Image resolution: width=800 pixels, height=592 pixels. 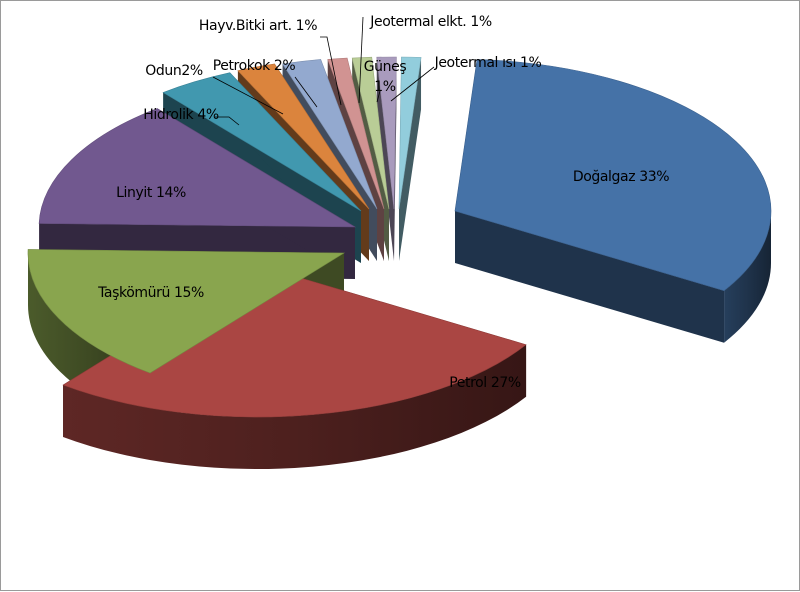 I want to click on data-label: Hidrolik 4%, so click(x=181, y=115).